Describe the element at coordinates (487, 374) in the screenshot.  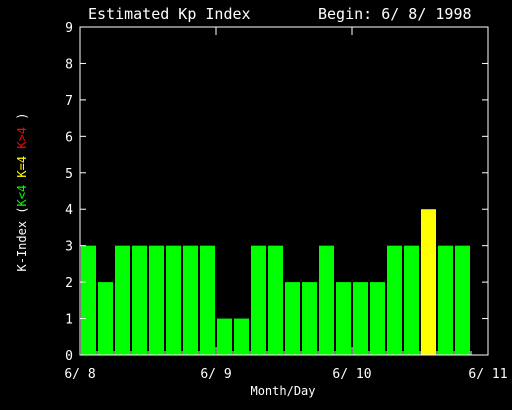
I see `x-tick-label: 6/ 11` at that location.